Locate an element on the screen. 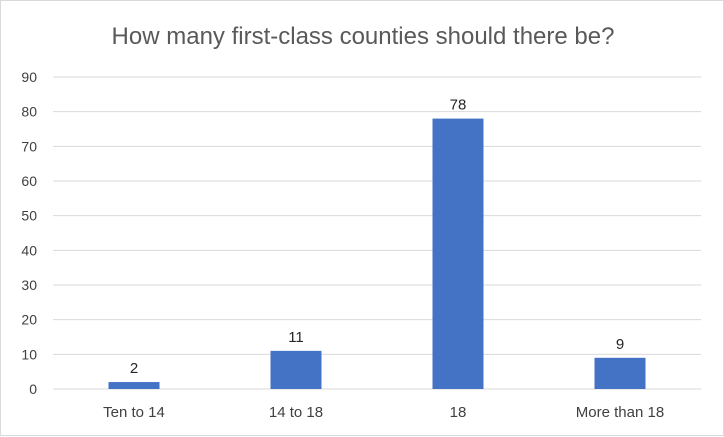 The width and height of the screenshot is (724, 437). category-label: 18 is located at coordinates (458, 412).